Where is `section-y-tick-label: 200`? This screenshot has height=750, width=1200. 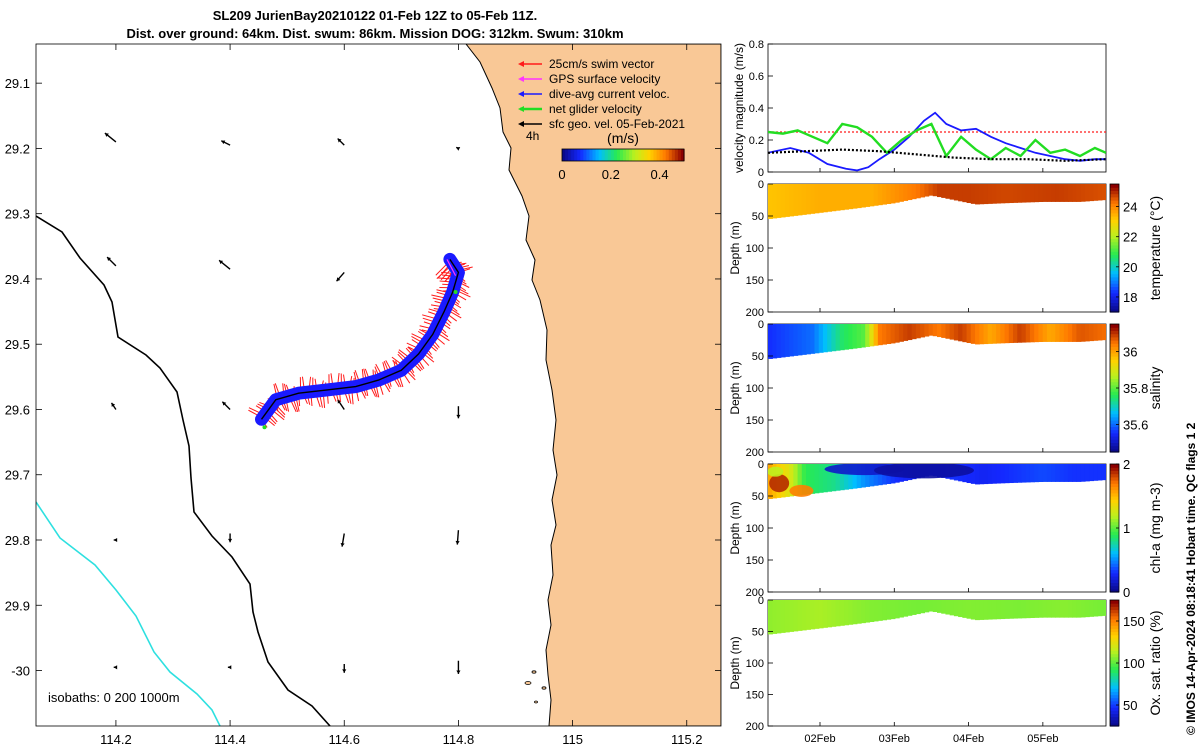 section-y-tick-label: 200 is located at coordinates (755, 453).